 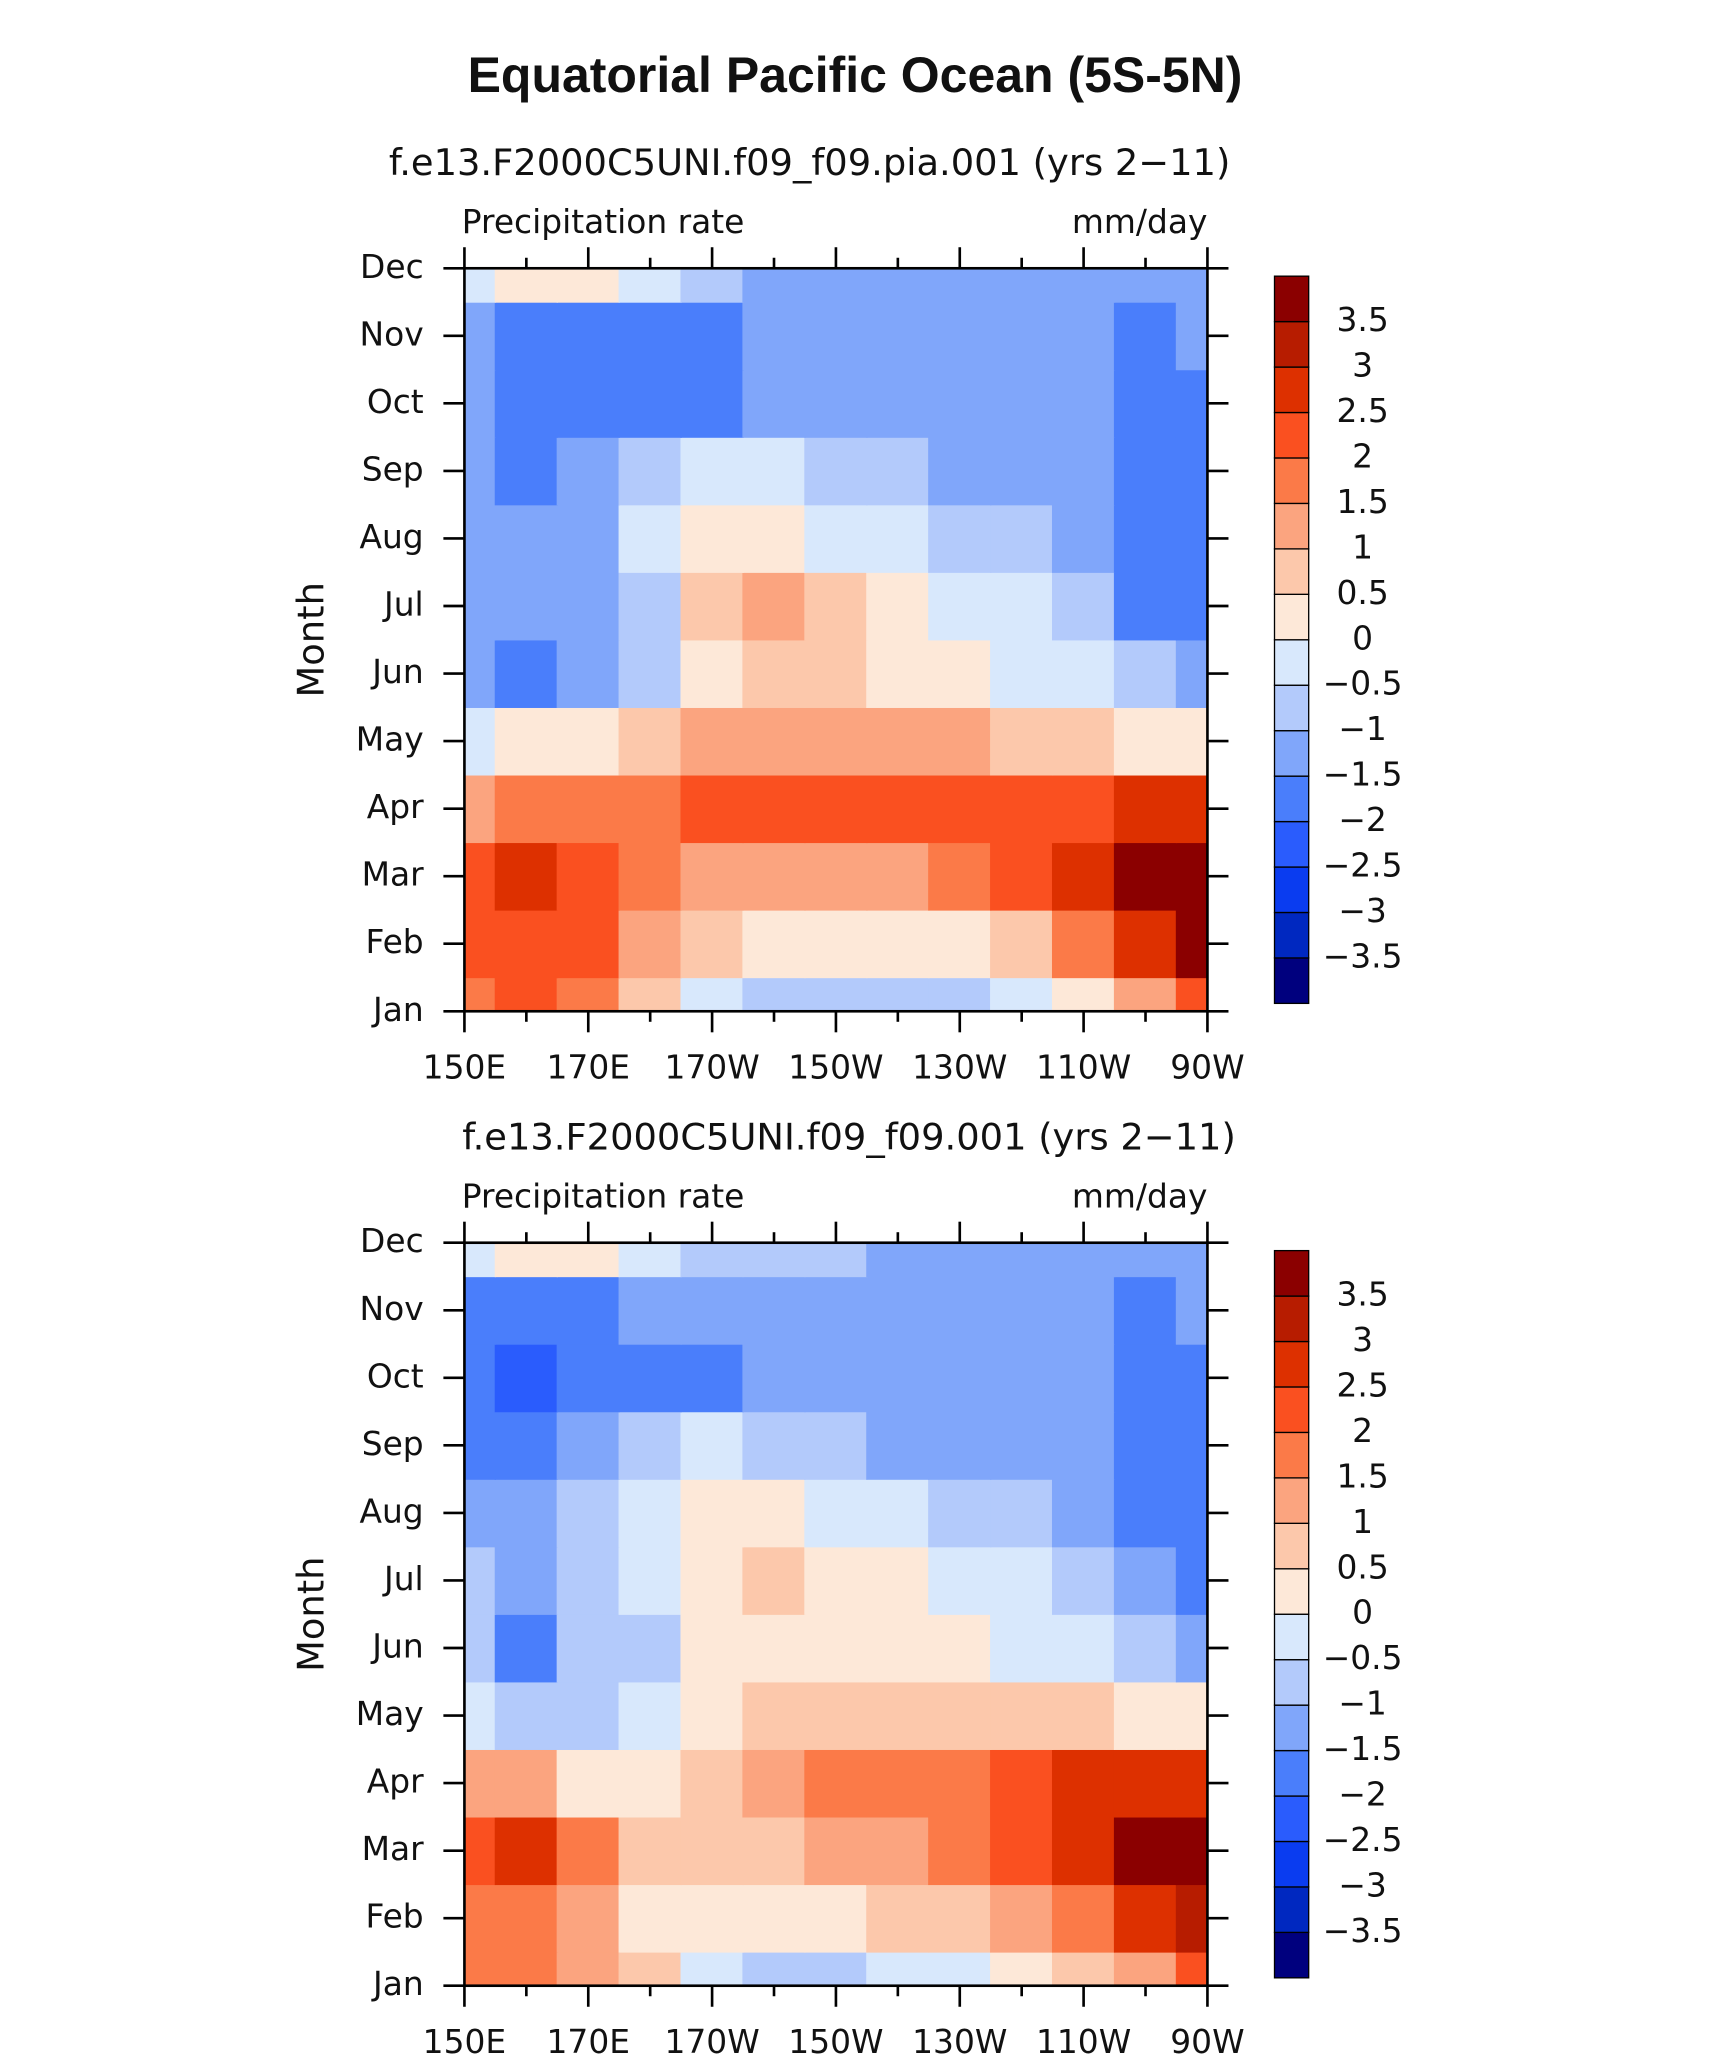 I want to click on panel-title: f.e13.F2000C5UNI.f09_f09.001 (yrs 2−11), so click(x=849, y=1136).